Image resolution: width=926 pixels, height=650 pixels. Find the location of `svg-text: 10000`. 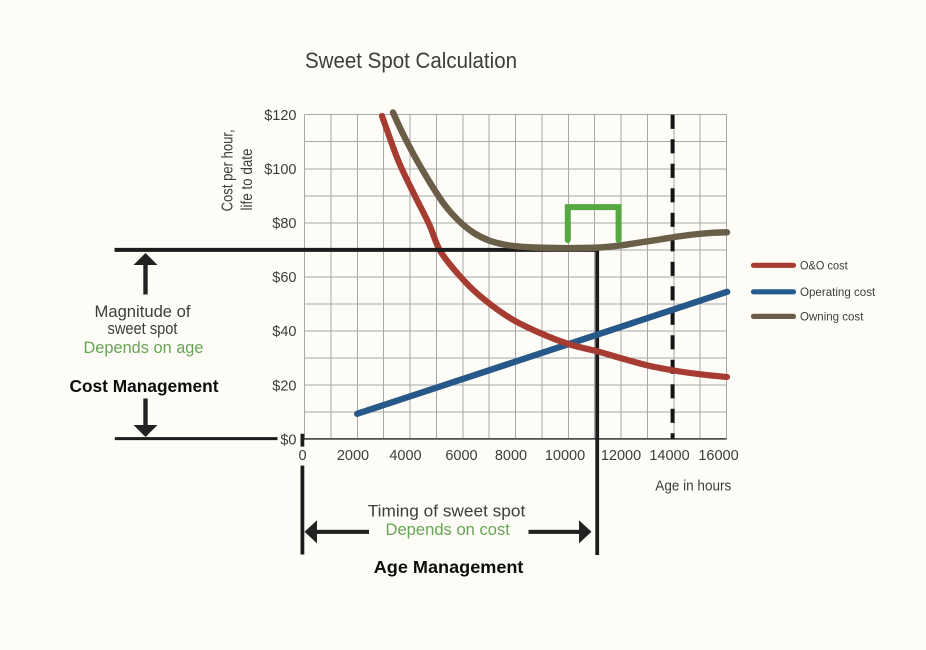

svg-text: 10000 is located at coordinates (565, 456).